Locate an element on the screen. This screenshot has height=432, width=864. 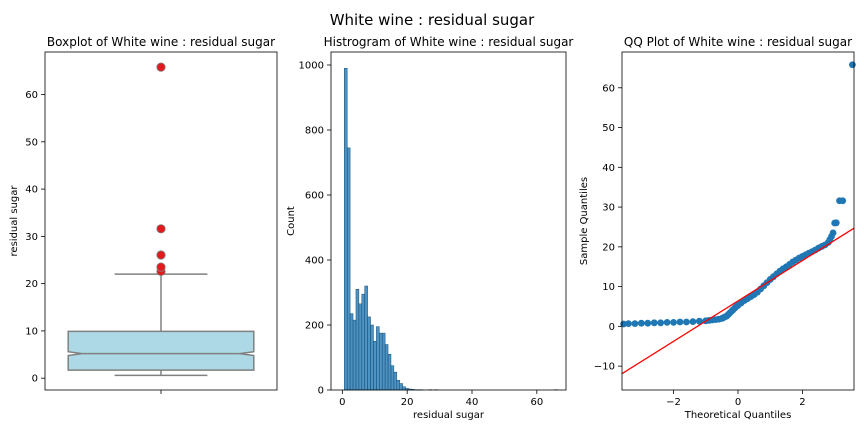
figure-title: White wine : residual sugar is located at coordinates (432, 20).